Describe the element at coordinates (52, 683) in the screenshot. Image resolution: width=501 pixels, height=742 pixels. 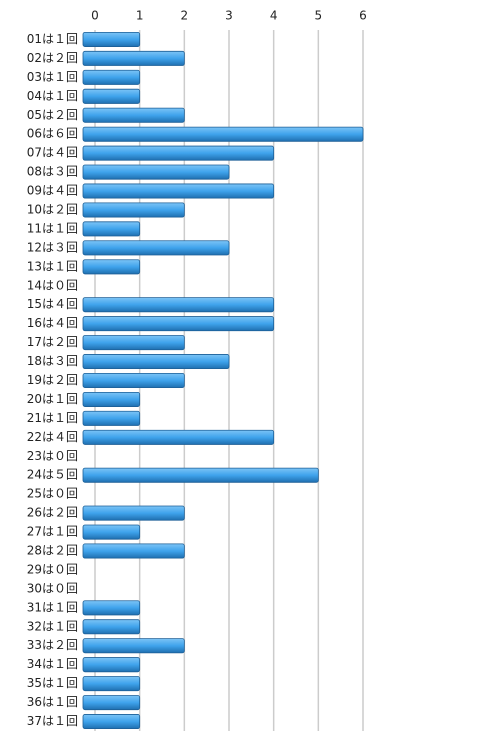
I see `y-tick-label: 35は１回` at that location.